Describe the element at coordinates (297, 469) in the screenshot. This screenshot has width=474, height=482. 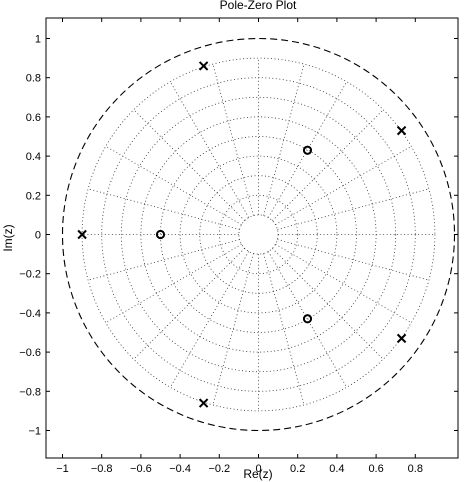
I see `x-tick-label: 0.2` at that location.